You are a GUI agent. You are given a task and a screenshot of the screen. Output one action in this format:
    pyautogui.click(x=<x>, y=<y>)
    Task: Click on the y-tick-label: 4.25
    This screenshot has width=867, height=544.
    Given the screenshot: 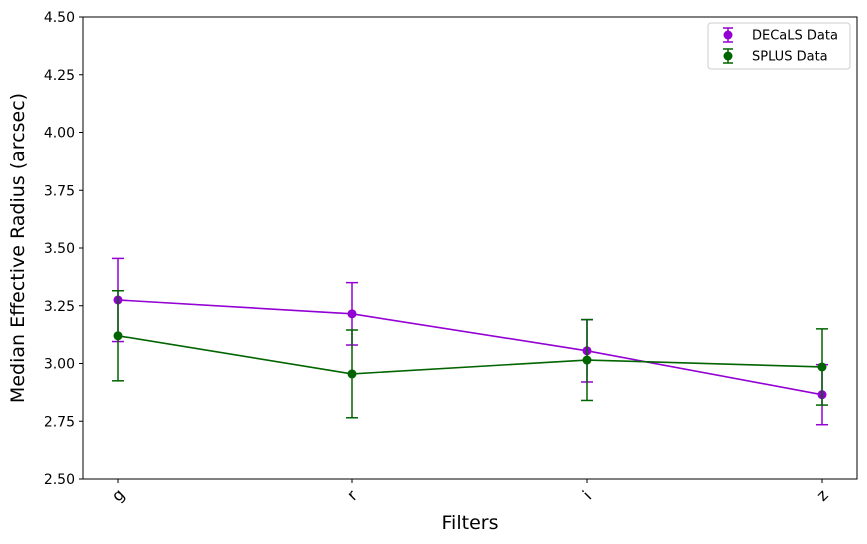 What is the action you would take?
    pyautogui.click(x=59, y=76)
    